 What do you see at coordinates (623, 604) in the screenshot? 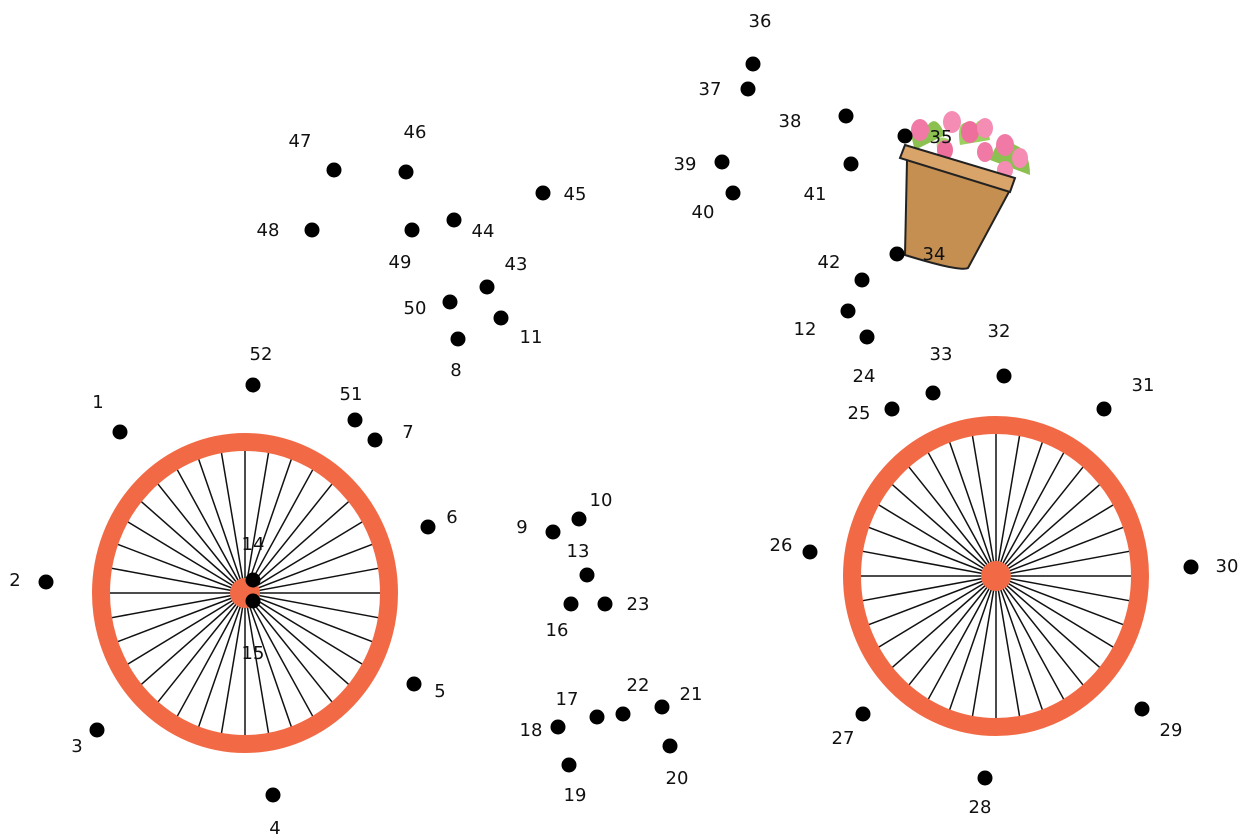
I see `dot-group: 23` at bounding box center [623, 604].